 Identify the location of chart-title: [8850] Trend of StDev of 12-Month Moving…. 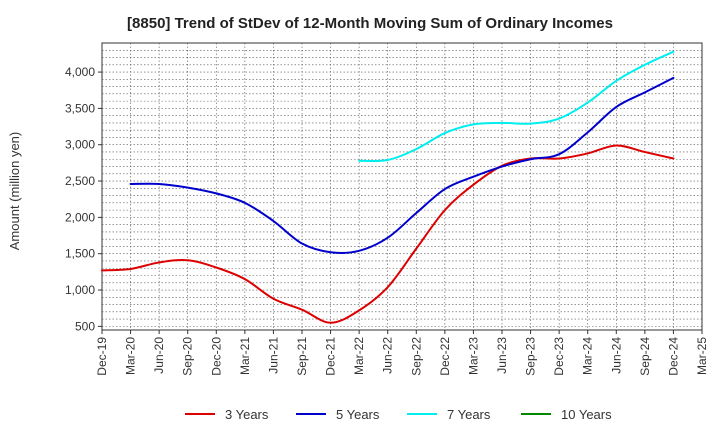
(370, 23).